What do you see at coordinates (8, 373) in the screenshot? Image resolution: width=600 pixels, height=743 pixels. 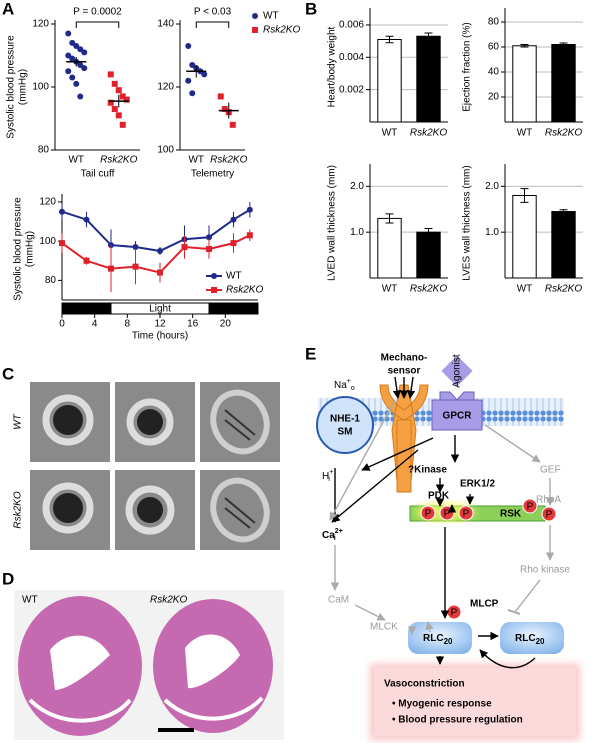 I see `panel-label: C` at bounding box center [8, 373].